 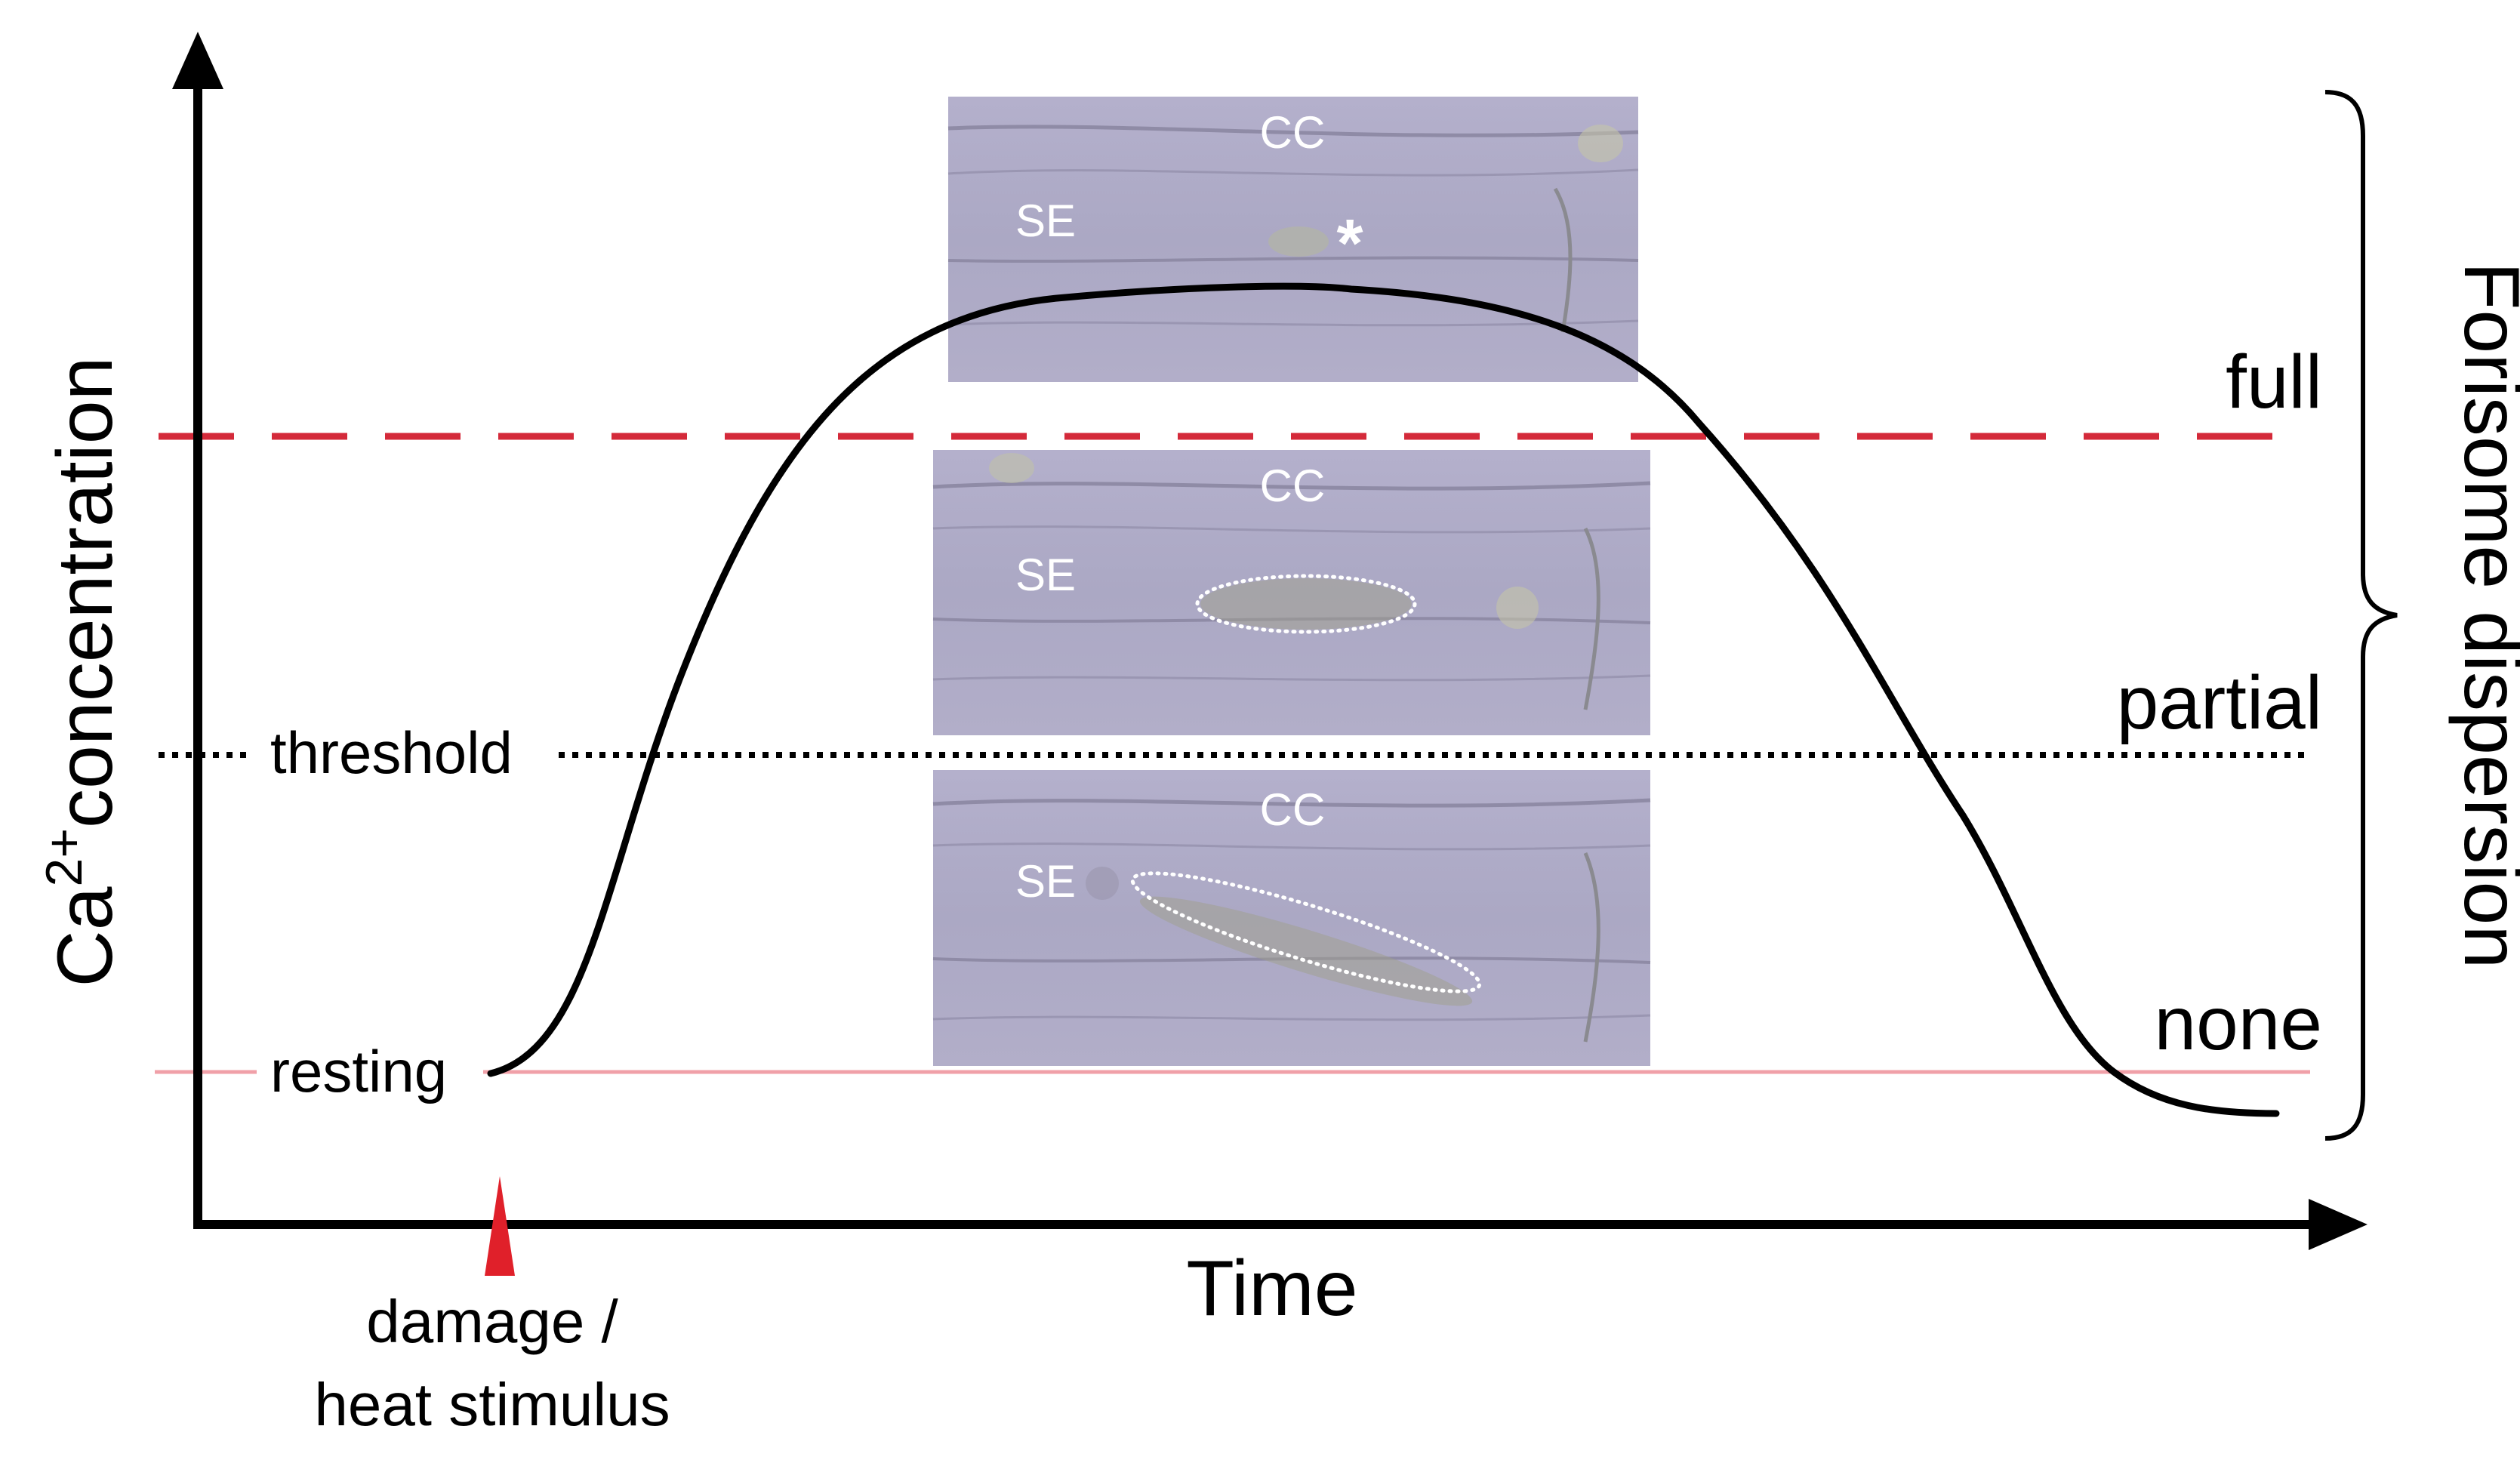 What do you see at coordinates (1293, 240) in the screenshot?
I see `micrograph-full: CC SE *` at bounding box center [1293, 240].